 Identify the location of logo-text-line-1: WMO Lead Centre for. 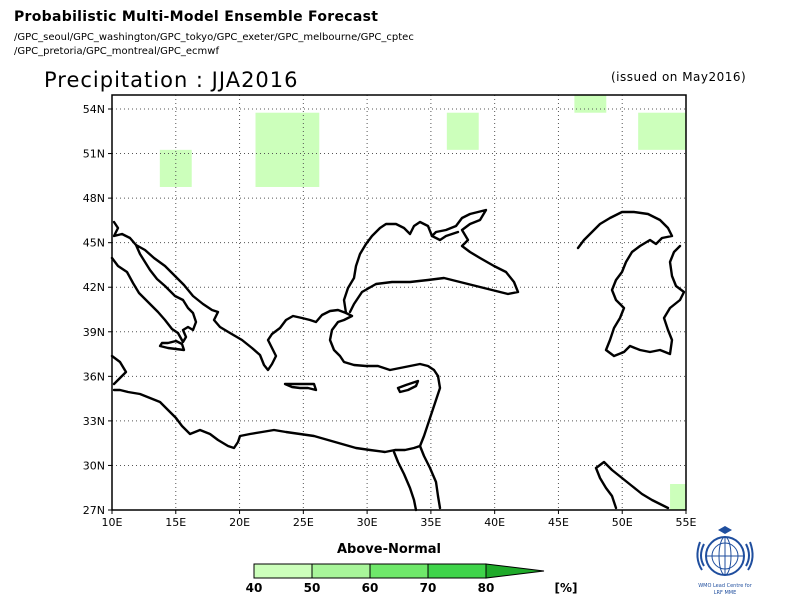
(725, 586).